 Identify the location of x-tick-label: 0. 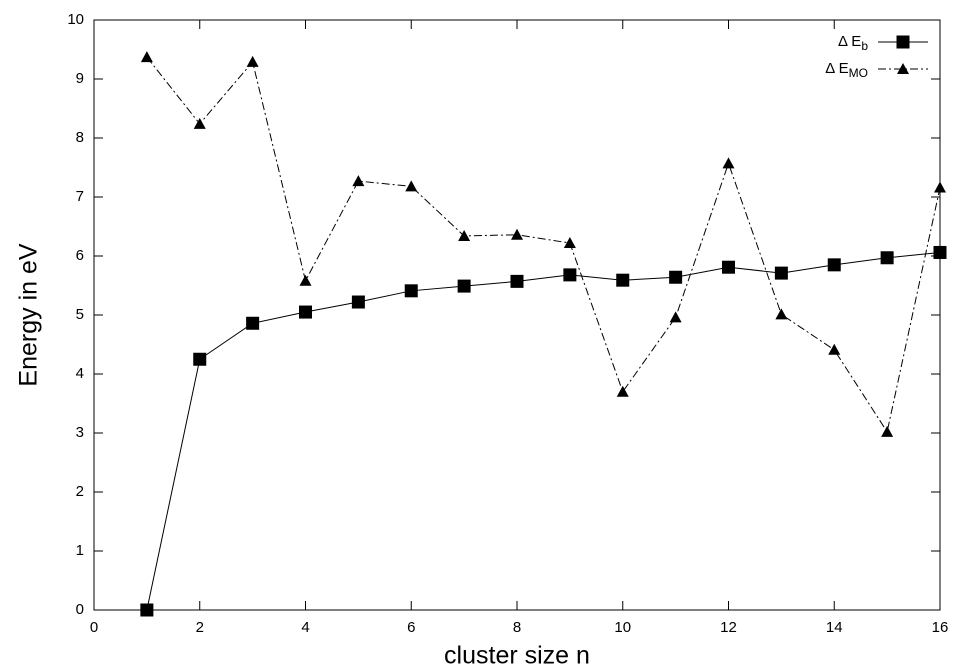
(94, 627).